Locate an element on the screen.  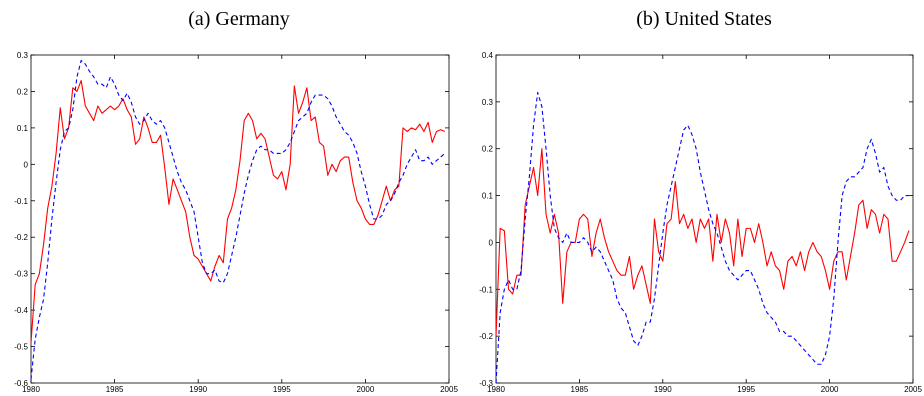
germany-x-tick-label: 2000 is located at coordinates (366, 389).